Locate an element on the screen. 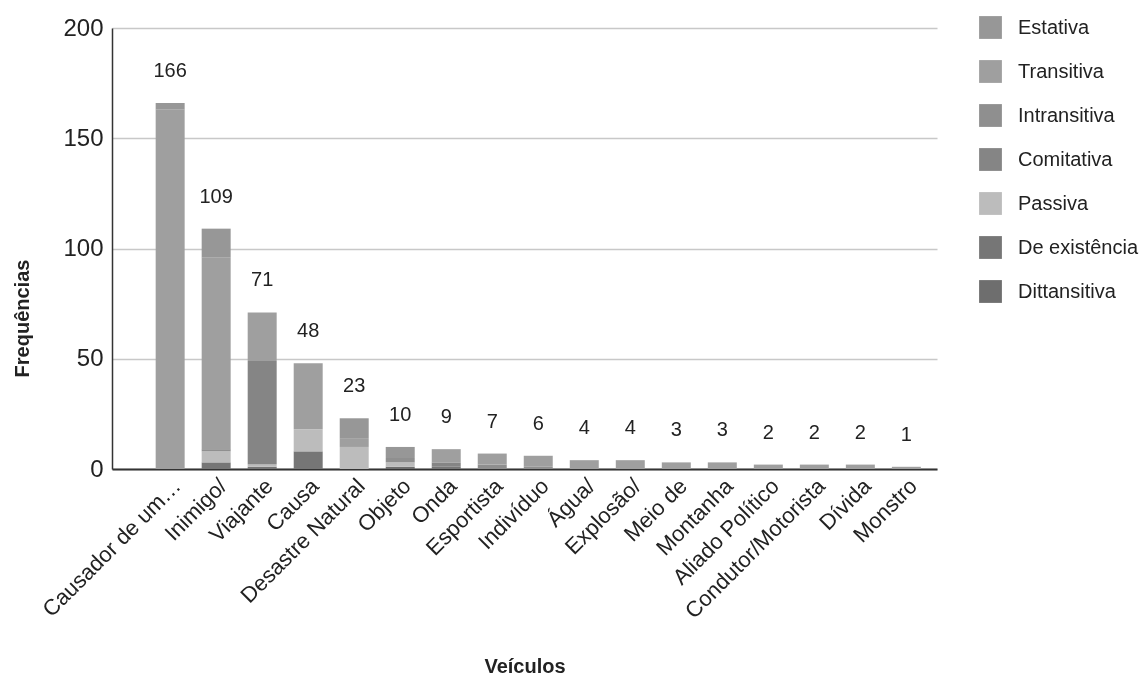  legend-label: Estativa is located at coordinates (1054, 26).